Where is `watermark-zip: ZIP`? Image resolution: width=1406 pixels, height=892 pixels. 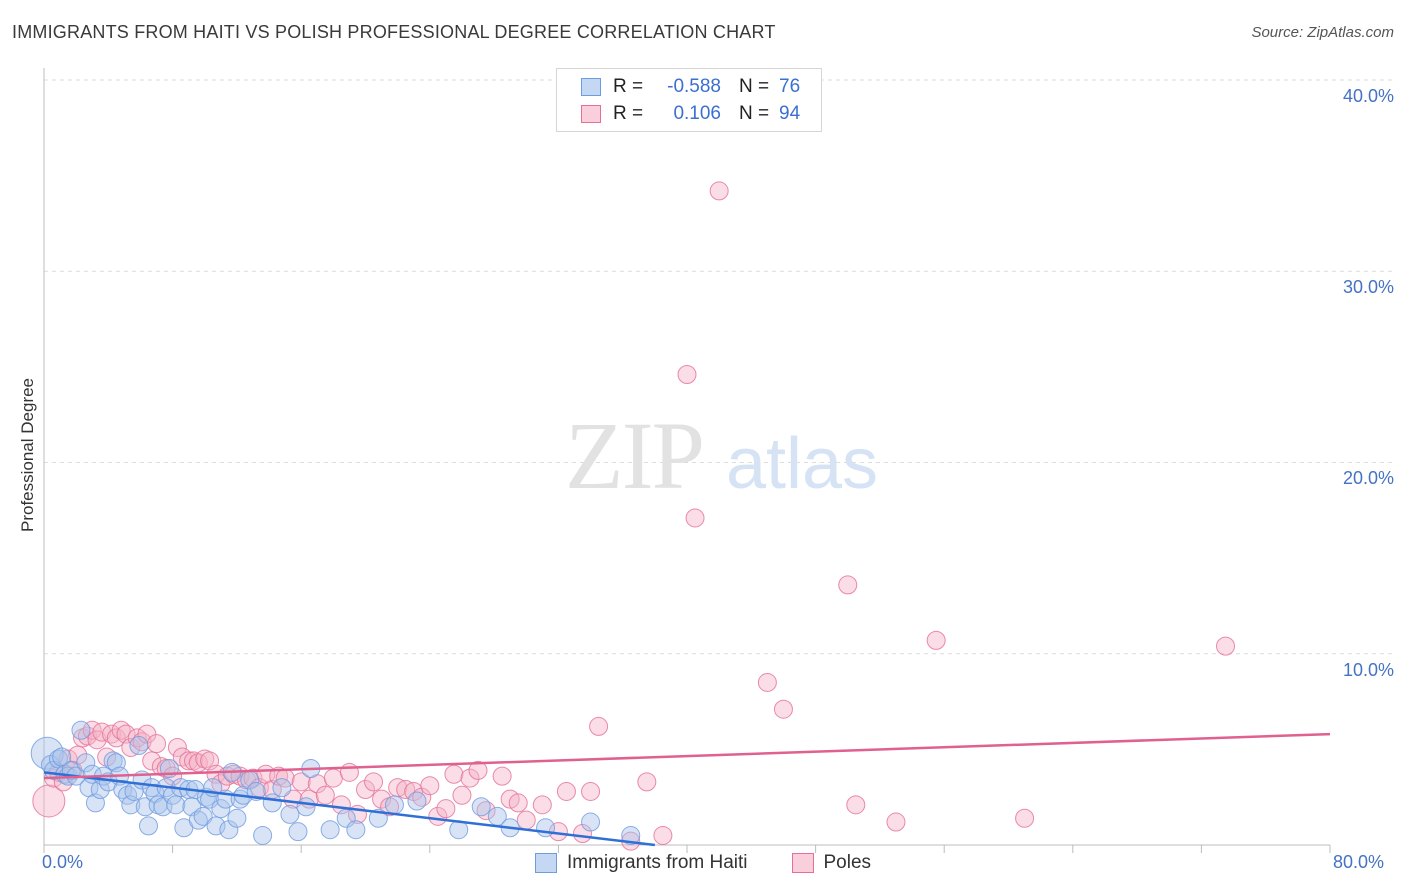 watermark-zip: ZIP is located at coordinates (634, 455).